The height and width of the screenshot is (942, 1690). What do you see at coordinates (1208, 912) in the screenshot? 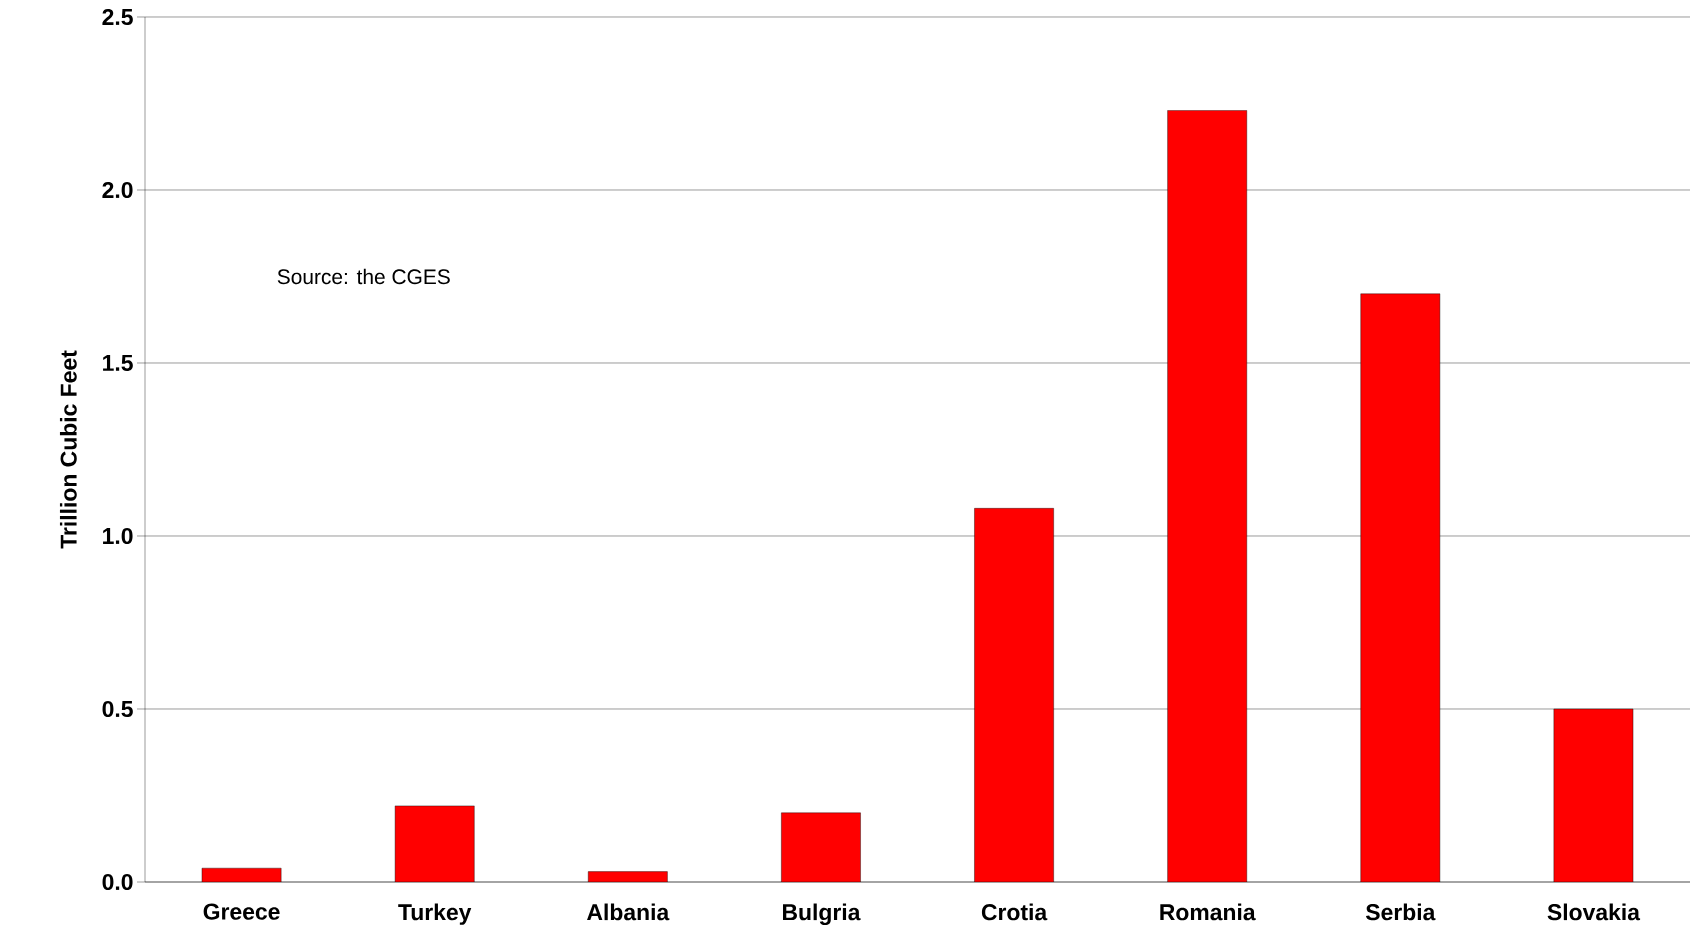
I see `x-tick-label: Romania` at bounding box center [1208, 912].